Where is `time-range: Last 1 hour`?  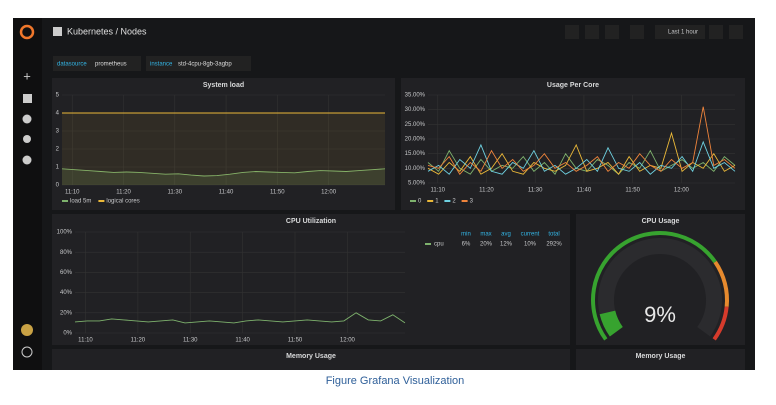 time-range: Last 1 hour is located at coordinates (683, 33).